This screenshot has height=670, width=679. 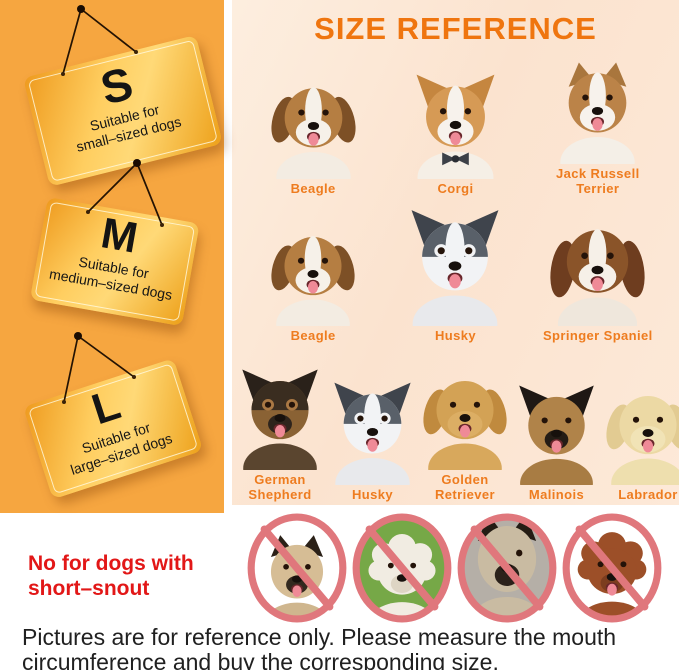 I want to click on prohibited-dog-pug-closeup, so click(x=507, y=568).